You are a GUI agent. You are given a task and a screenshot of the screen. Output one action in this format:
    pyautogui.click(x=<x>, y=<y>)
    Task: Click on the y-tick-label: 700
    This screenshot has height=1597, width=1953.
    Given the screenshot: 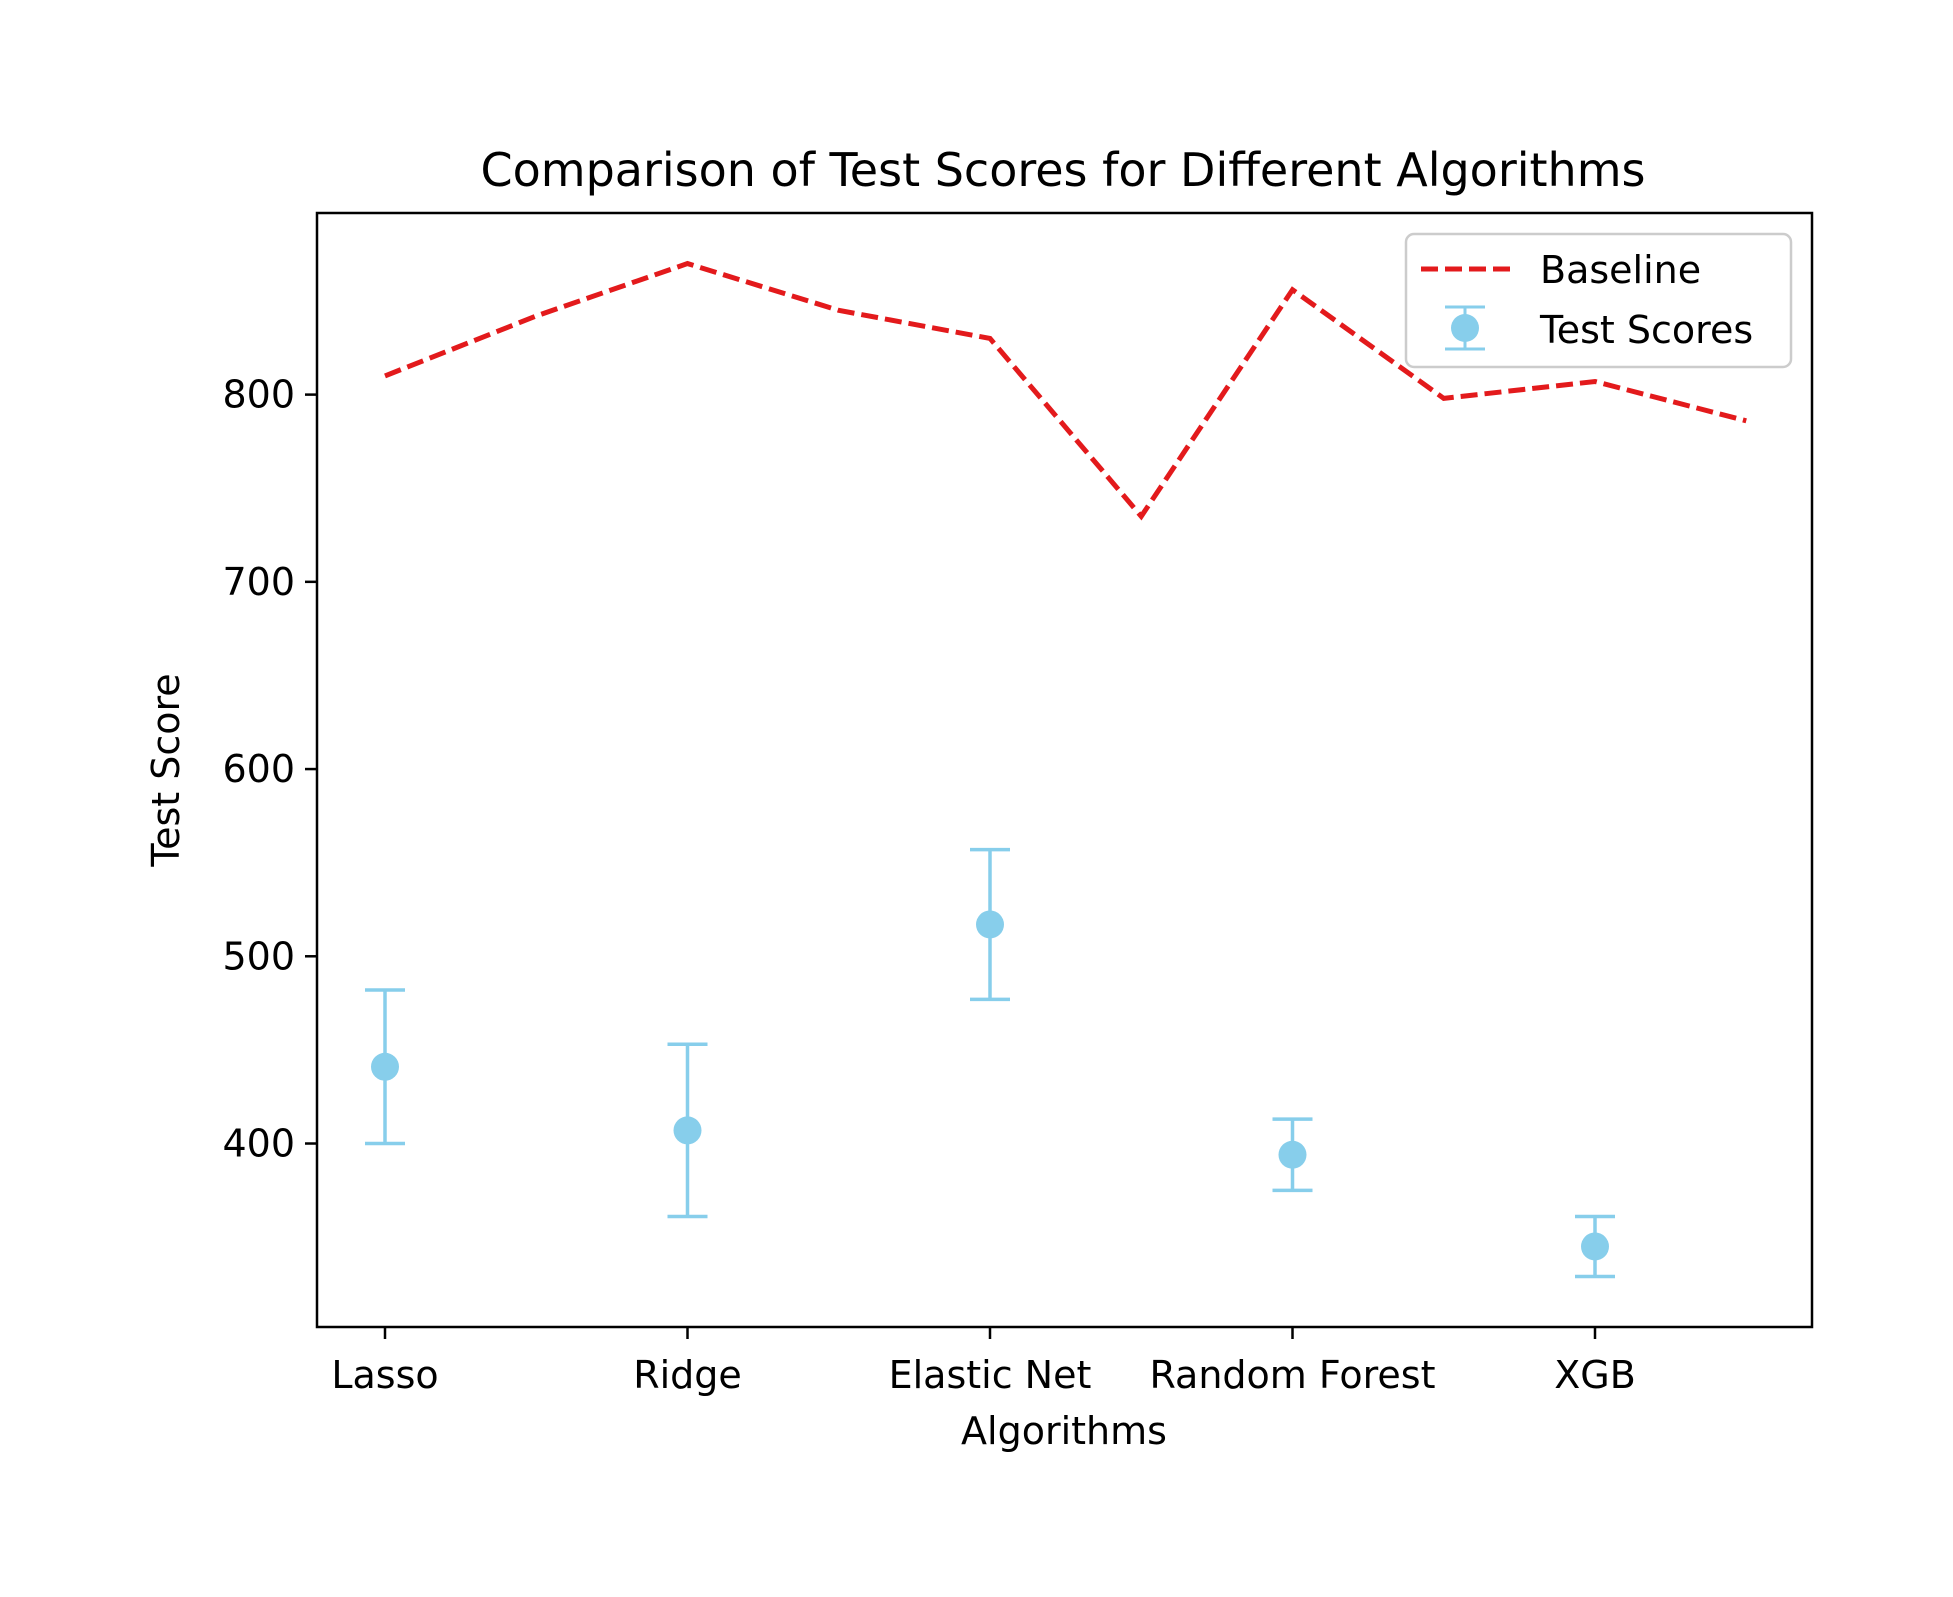 What is the action you would take?
    pyautogui.click(x=258, y=582)
    